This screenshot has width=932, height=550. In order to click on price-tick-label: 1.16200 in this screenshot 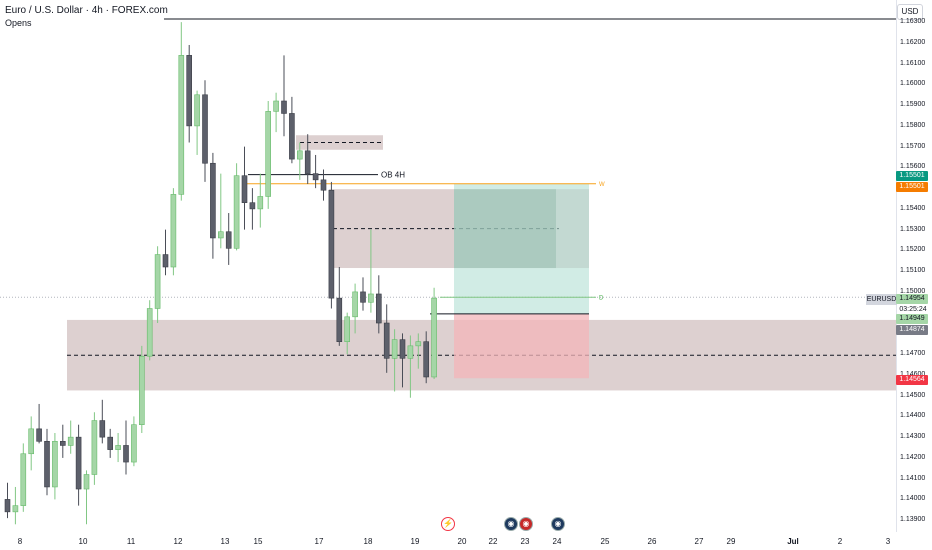, I will do `click(913, 42)`.